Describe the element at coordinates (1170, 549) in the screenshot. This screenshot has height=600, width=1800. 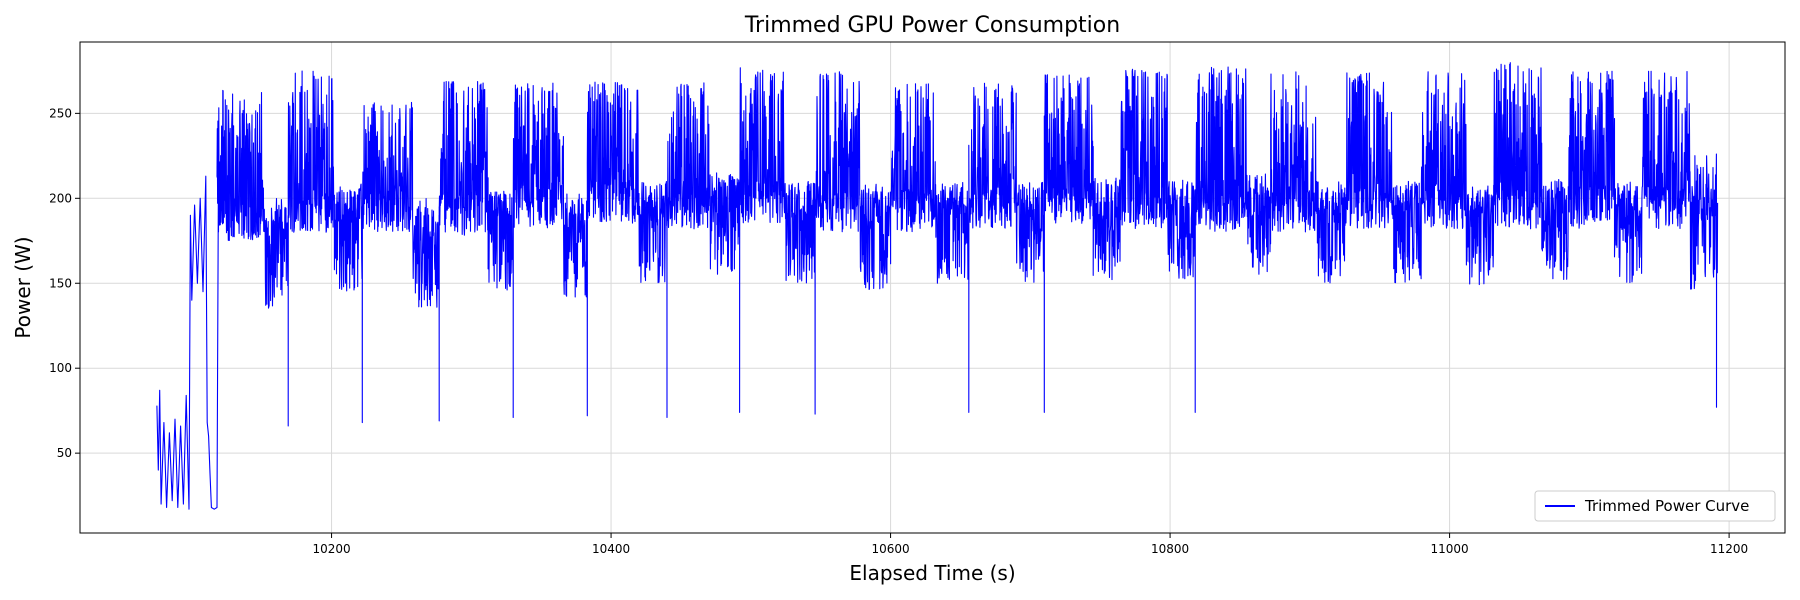
I see `x-tick-label: 10800` at that location.